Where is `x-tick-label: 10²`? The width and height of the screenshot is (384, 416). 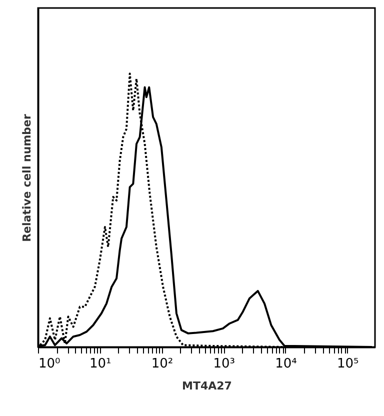
x-tick-label: 10² is located at coordinates (162, 364).